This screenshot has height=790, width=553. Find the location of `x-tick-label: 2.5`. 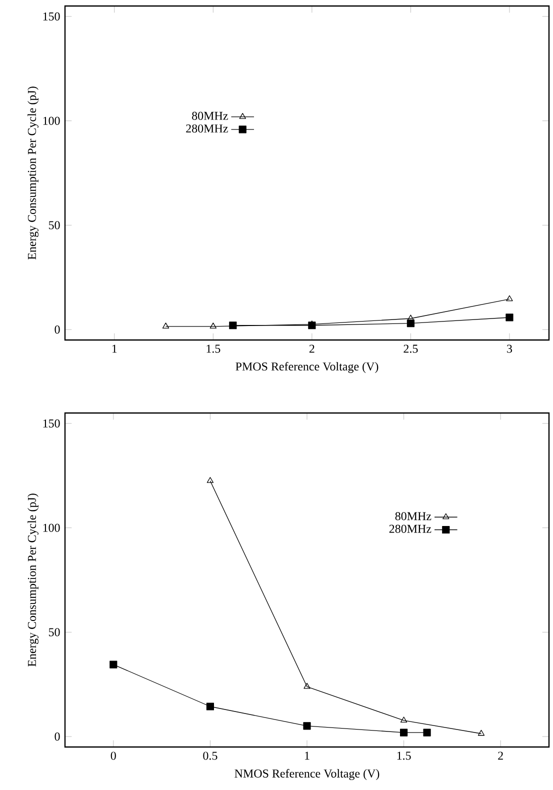

x-tick-label: 2.5 is located at coordinates (411, 348).